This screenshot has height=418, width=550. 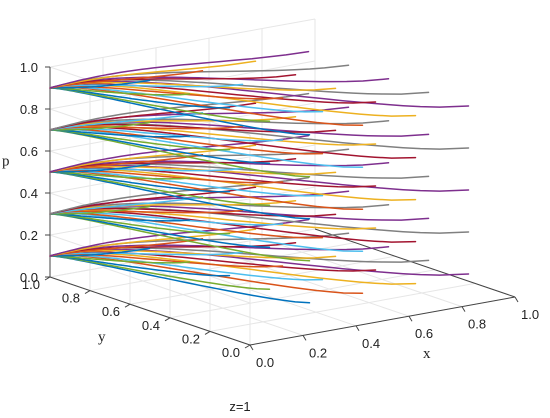 I want to click on z-tick-label: 1.0, so click(x=29, y=67).